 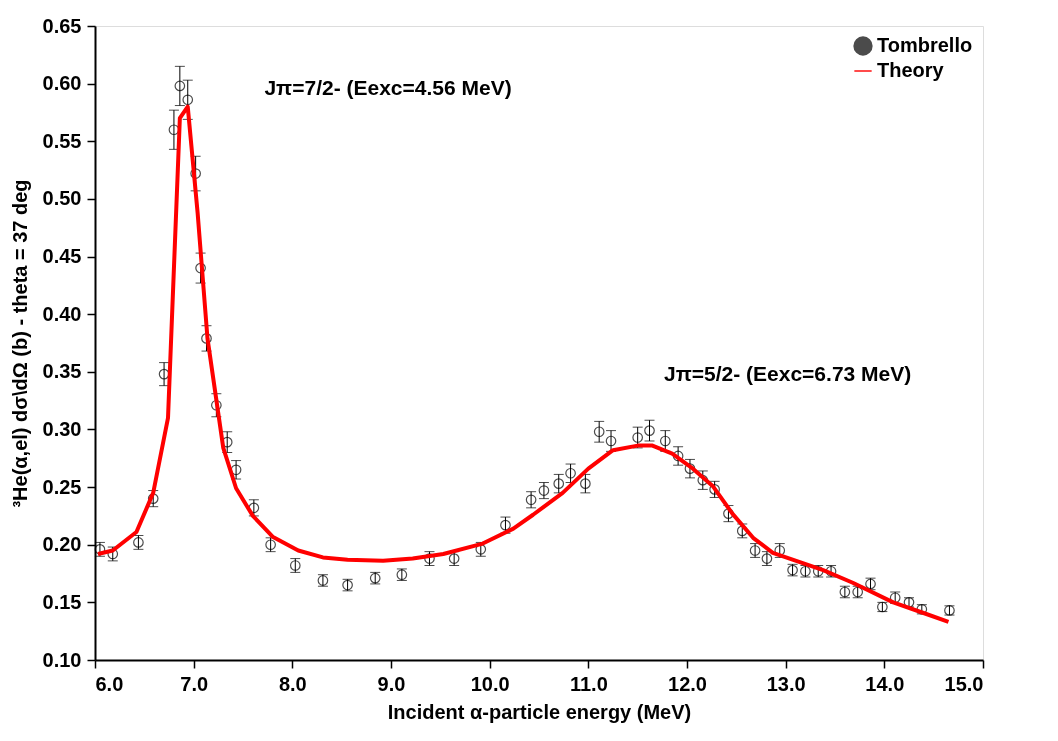 I want to click on x-tick-label: 13.0, so click(x=786, y=683).